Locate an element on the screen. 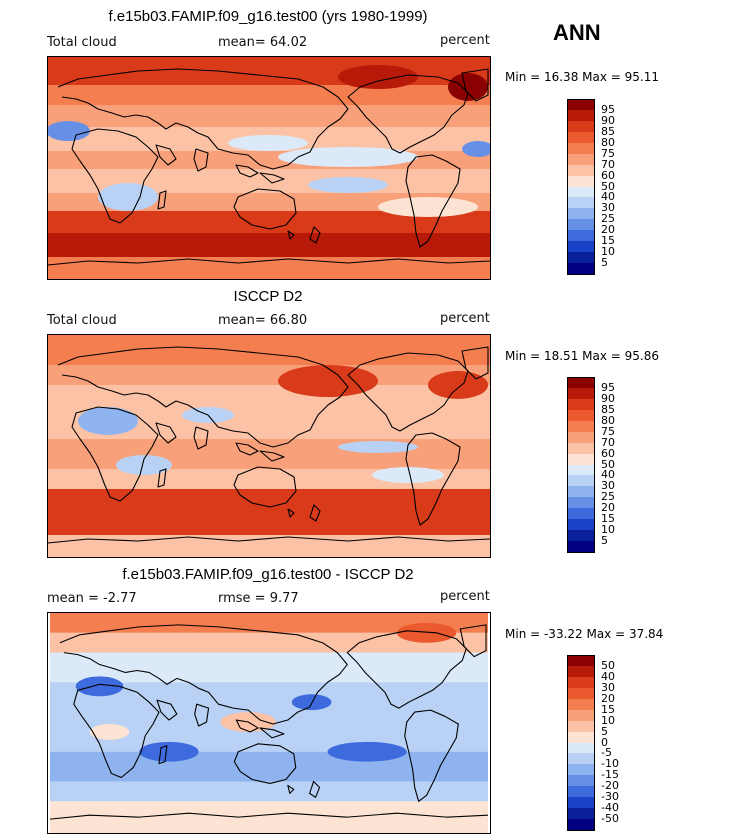  colorbar-label: -40 is located at coordinates (610, 808).